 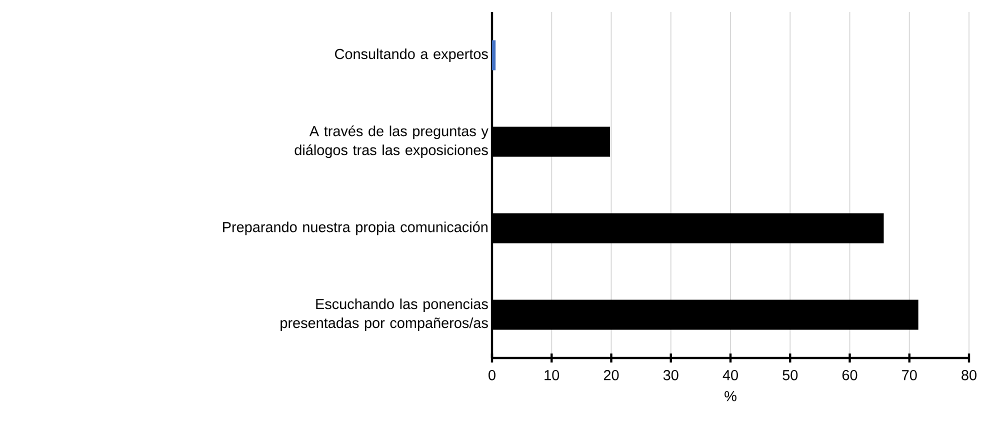 I want to click on x-tick-label: 70, so click(x=909, y=375).